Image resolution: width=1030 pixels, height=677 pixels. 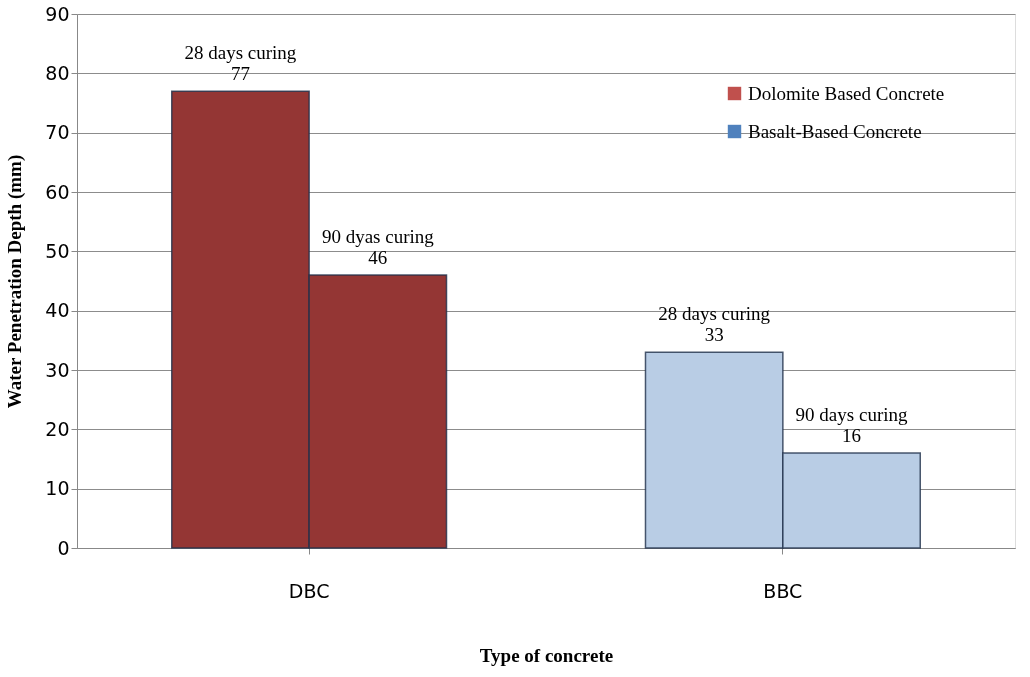 What do you see at coordinates (783, 590) in the screenshot?
I see `x-tick-label: BBC` at bounding box center [783, 590].